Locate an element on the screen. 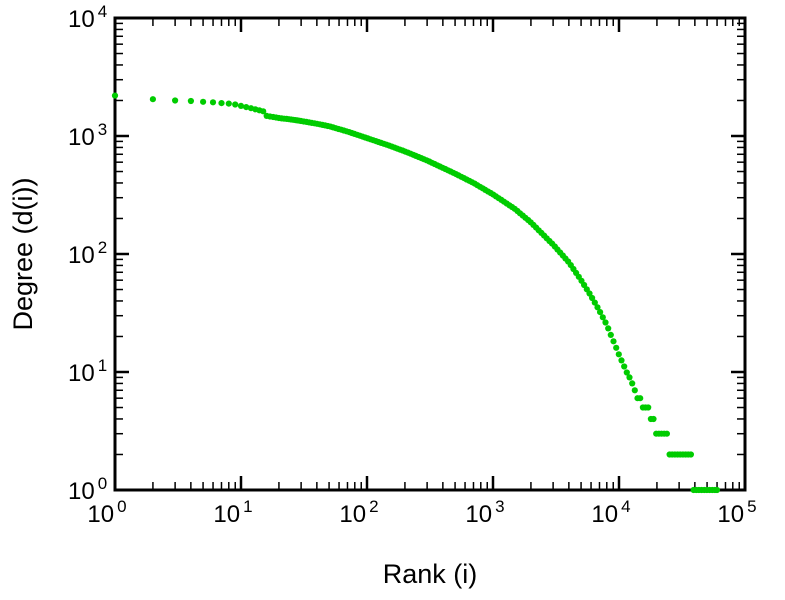 Image resolution: width=785 pixels, height=600 pixels. y-tick-label: 10 2 is located at coordinates (87, 253).